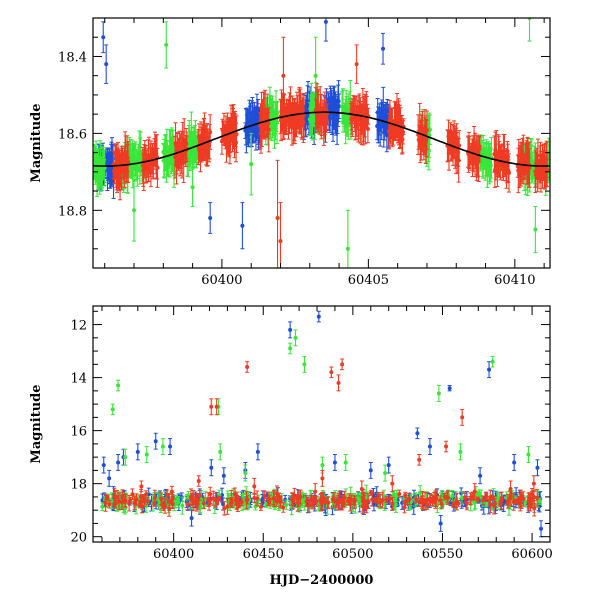 The height and width of the screenshot is (600, 600). Describe the element at coordinates (442, 554) in the screenshot. I see `x-tick-label: 60550` at that location.